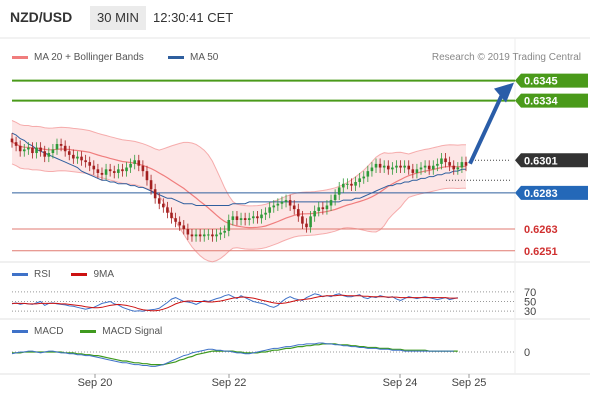  What do you see at coordinates (41, 17) in the screenshot?
I see `currency-pair-title: NZD/USD` at bounding box center [41, 17].